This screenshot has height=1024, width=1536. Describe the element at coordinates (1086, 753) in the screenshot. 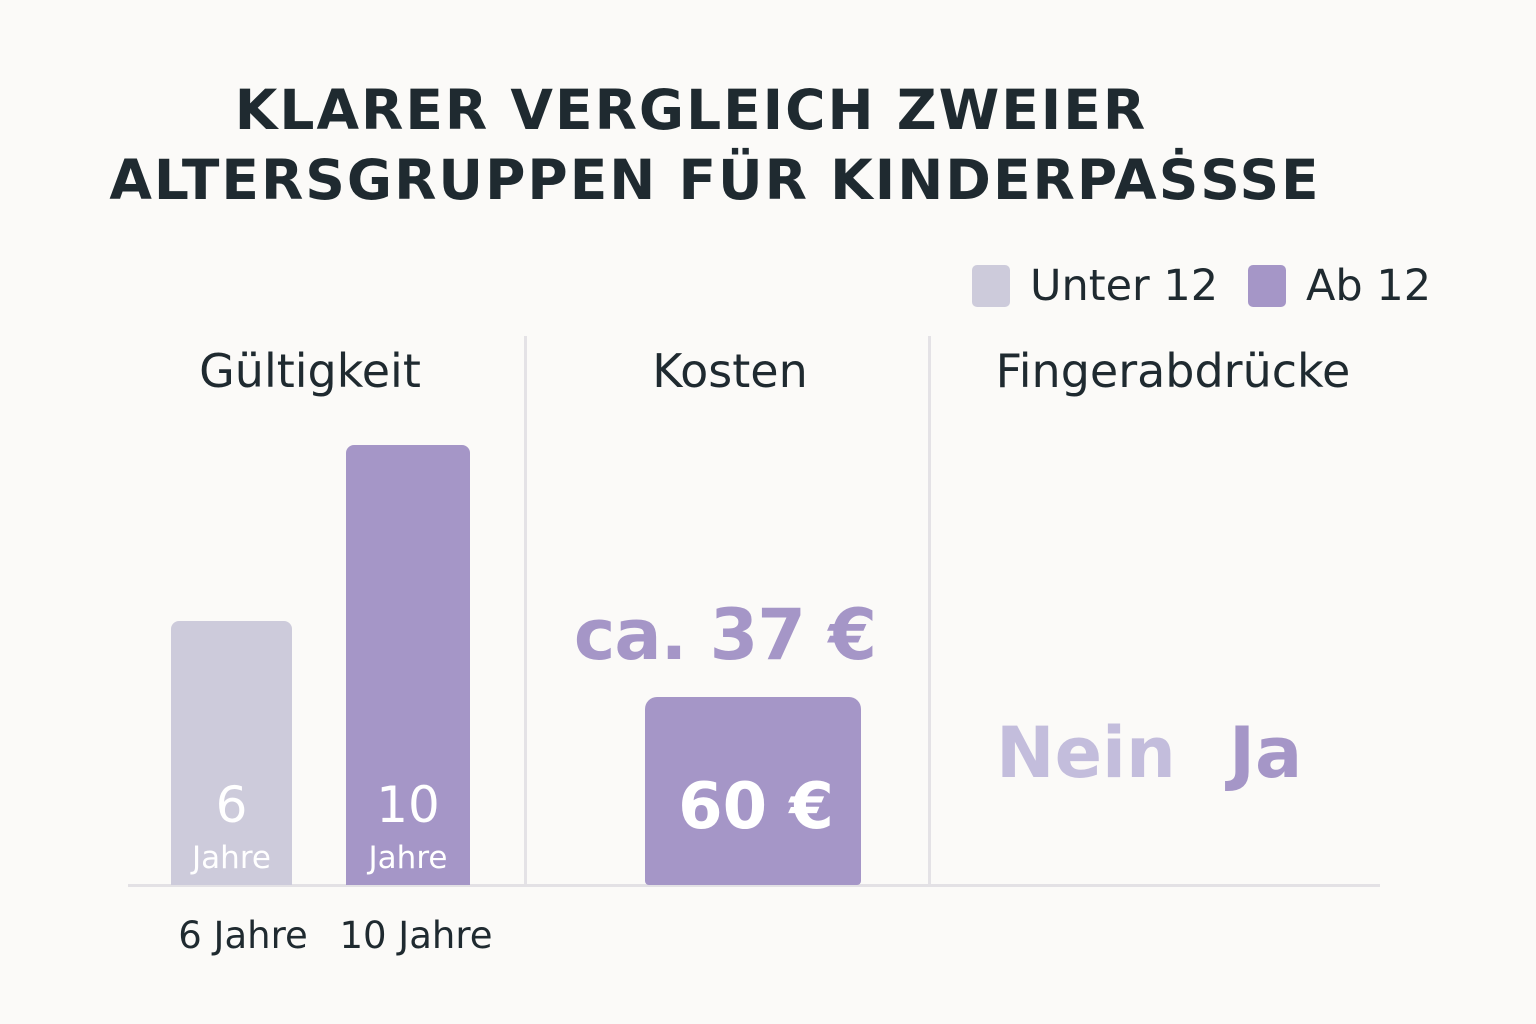

I see `fingerprint-value-unter-12: Nein` at that location.